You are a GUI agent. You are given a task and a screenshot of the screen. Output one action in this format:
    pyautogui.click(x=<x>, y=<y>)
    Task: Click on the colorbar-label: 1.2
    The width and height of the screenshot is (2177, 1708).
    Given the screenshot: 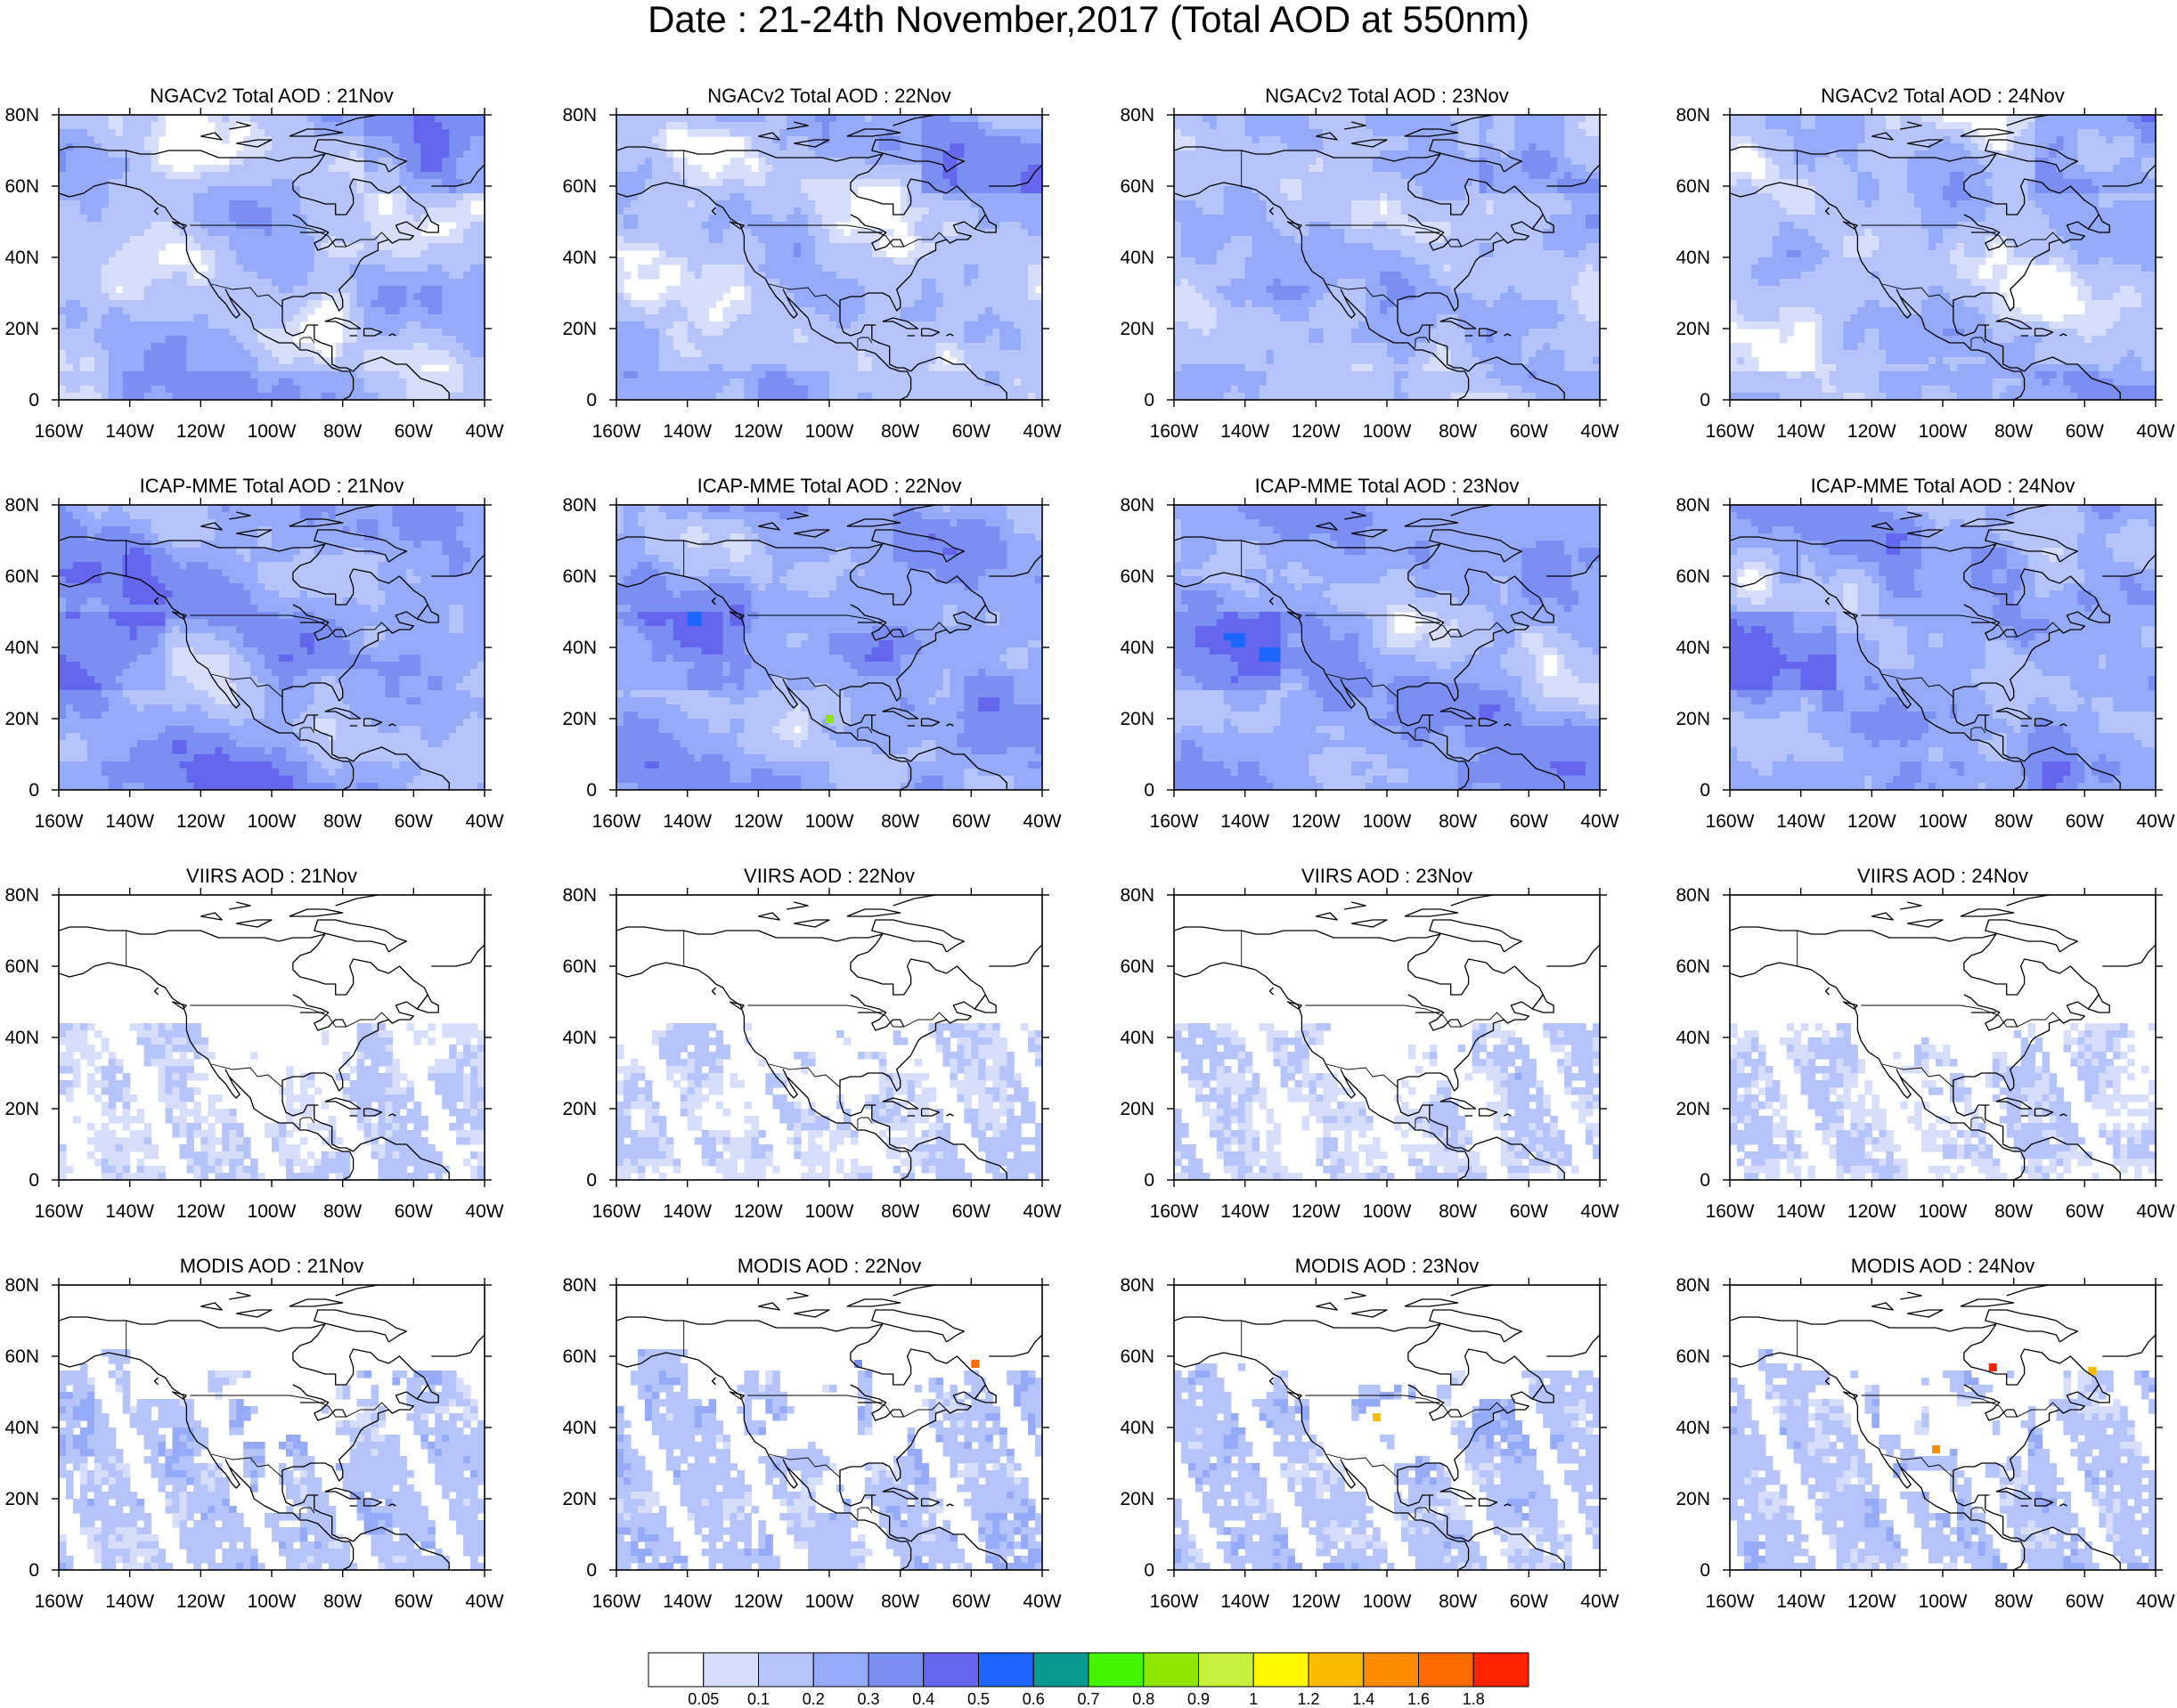 What is the action you would take?
    pyautogui.click(x=1308, y=1699)
    